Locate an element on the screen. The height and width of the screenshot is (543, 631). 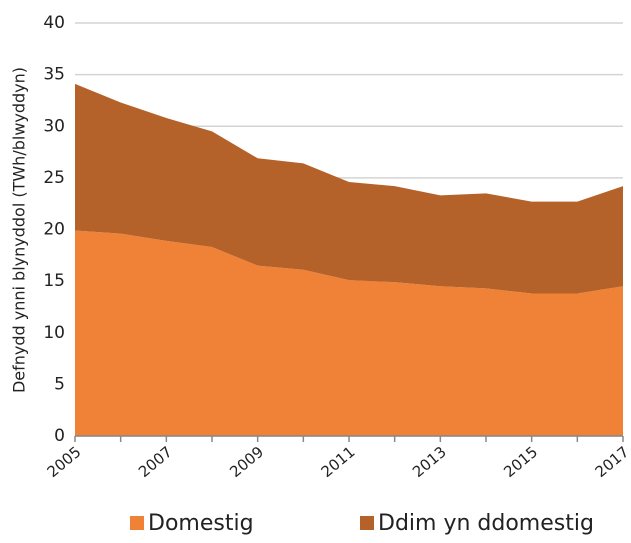
y-tick-label: 0 is located at coordinates (59, 436).